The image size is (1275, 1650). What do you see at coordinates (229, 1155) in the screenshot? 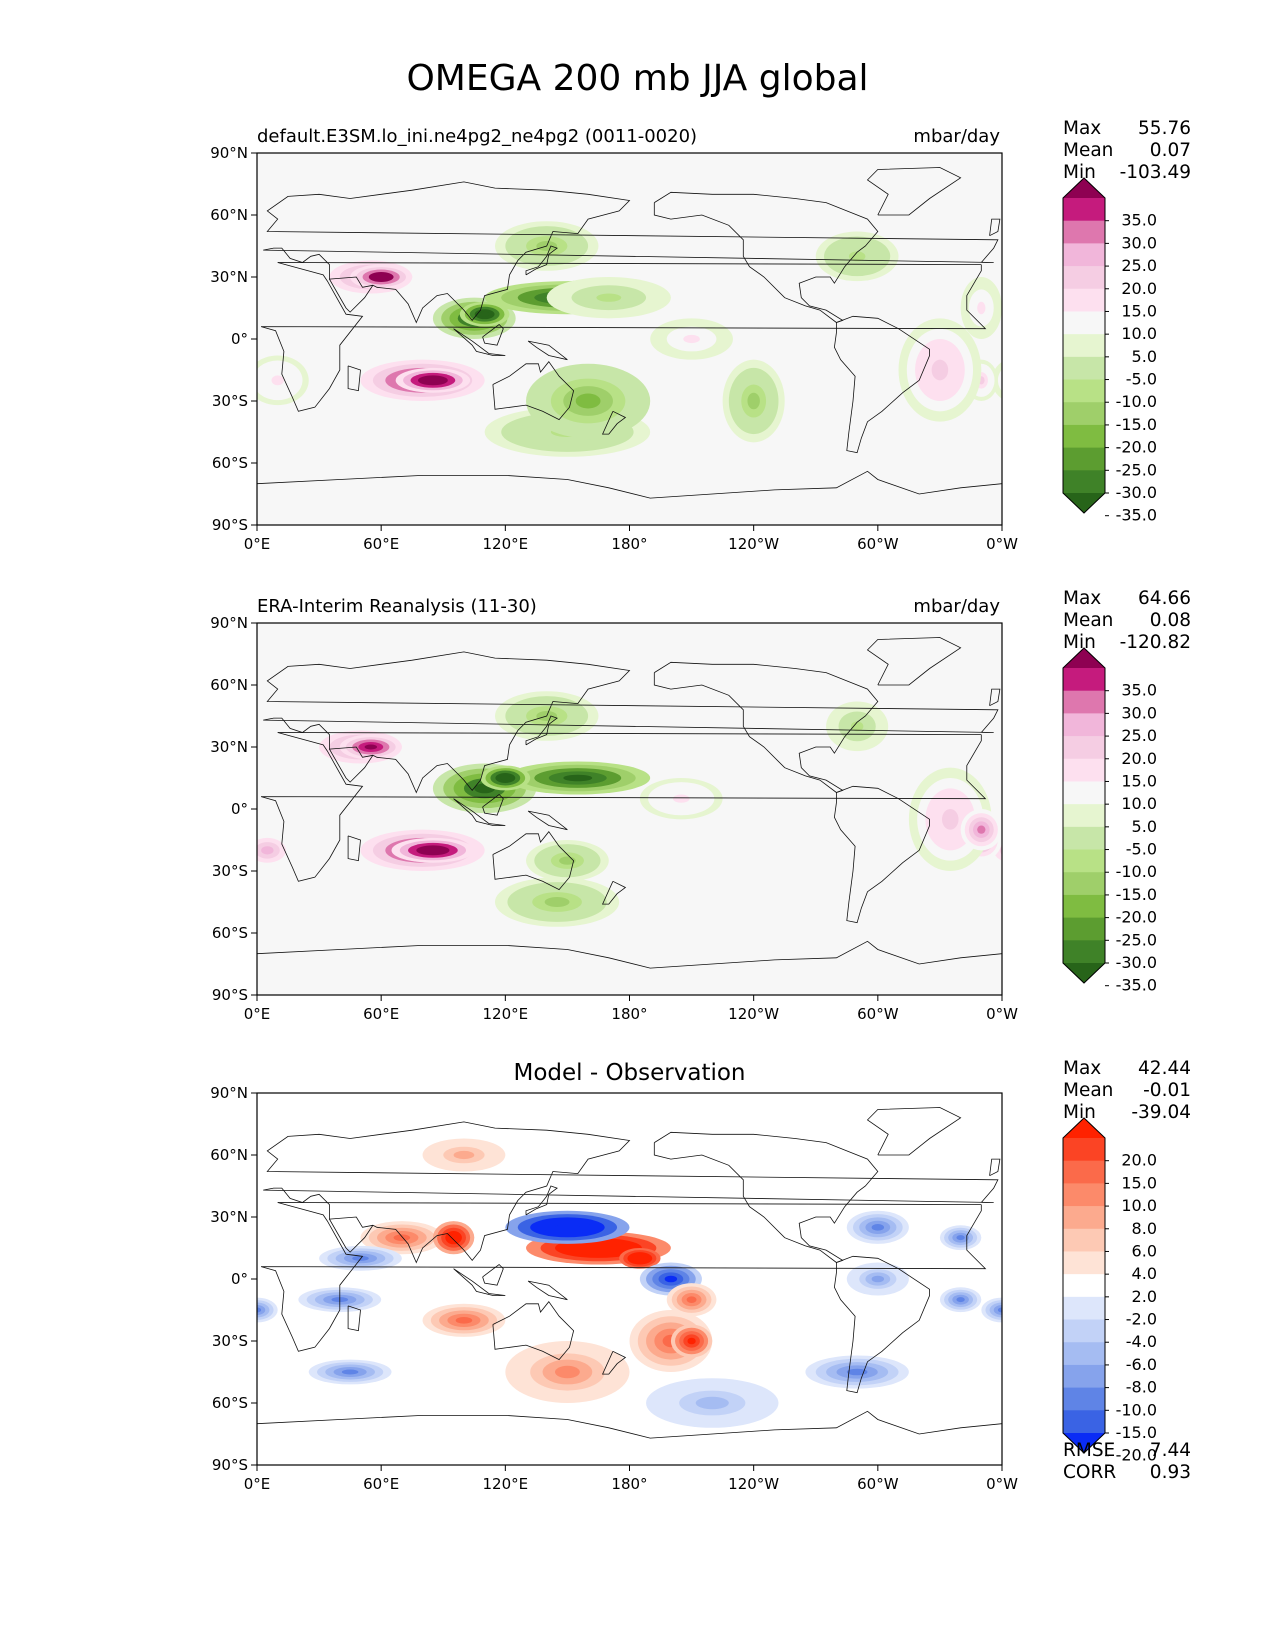
I see `y-tick-label: 60°N` at bounding box center [229, 1155].